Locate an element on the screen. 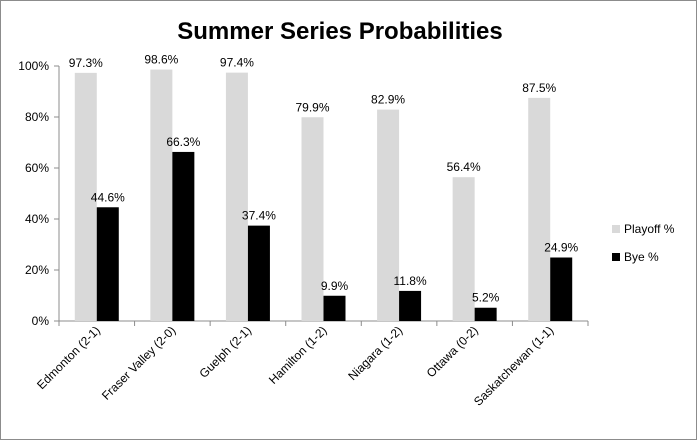 Image resolution: width=697 pixels, height=440 pixels. y-axis: 0% 20% 40% 60% 80% 100% is located at coordinates (39, 193).